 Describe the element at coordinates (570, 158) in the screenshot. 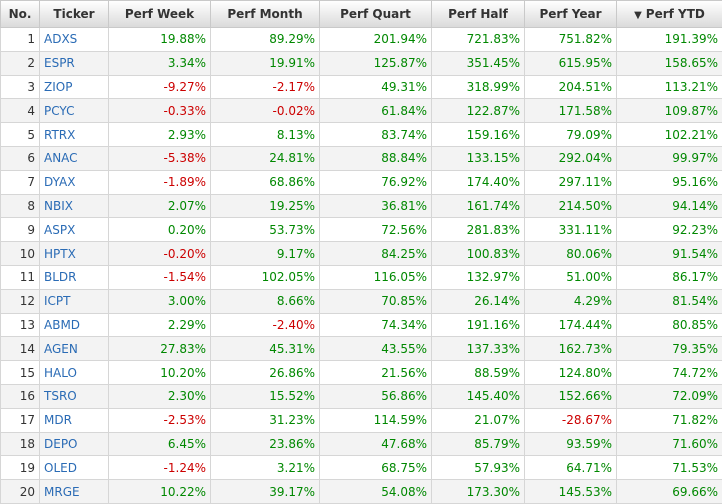

I see `perf-year-cell: 292.04%` at that location.